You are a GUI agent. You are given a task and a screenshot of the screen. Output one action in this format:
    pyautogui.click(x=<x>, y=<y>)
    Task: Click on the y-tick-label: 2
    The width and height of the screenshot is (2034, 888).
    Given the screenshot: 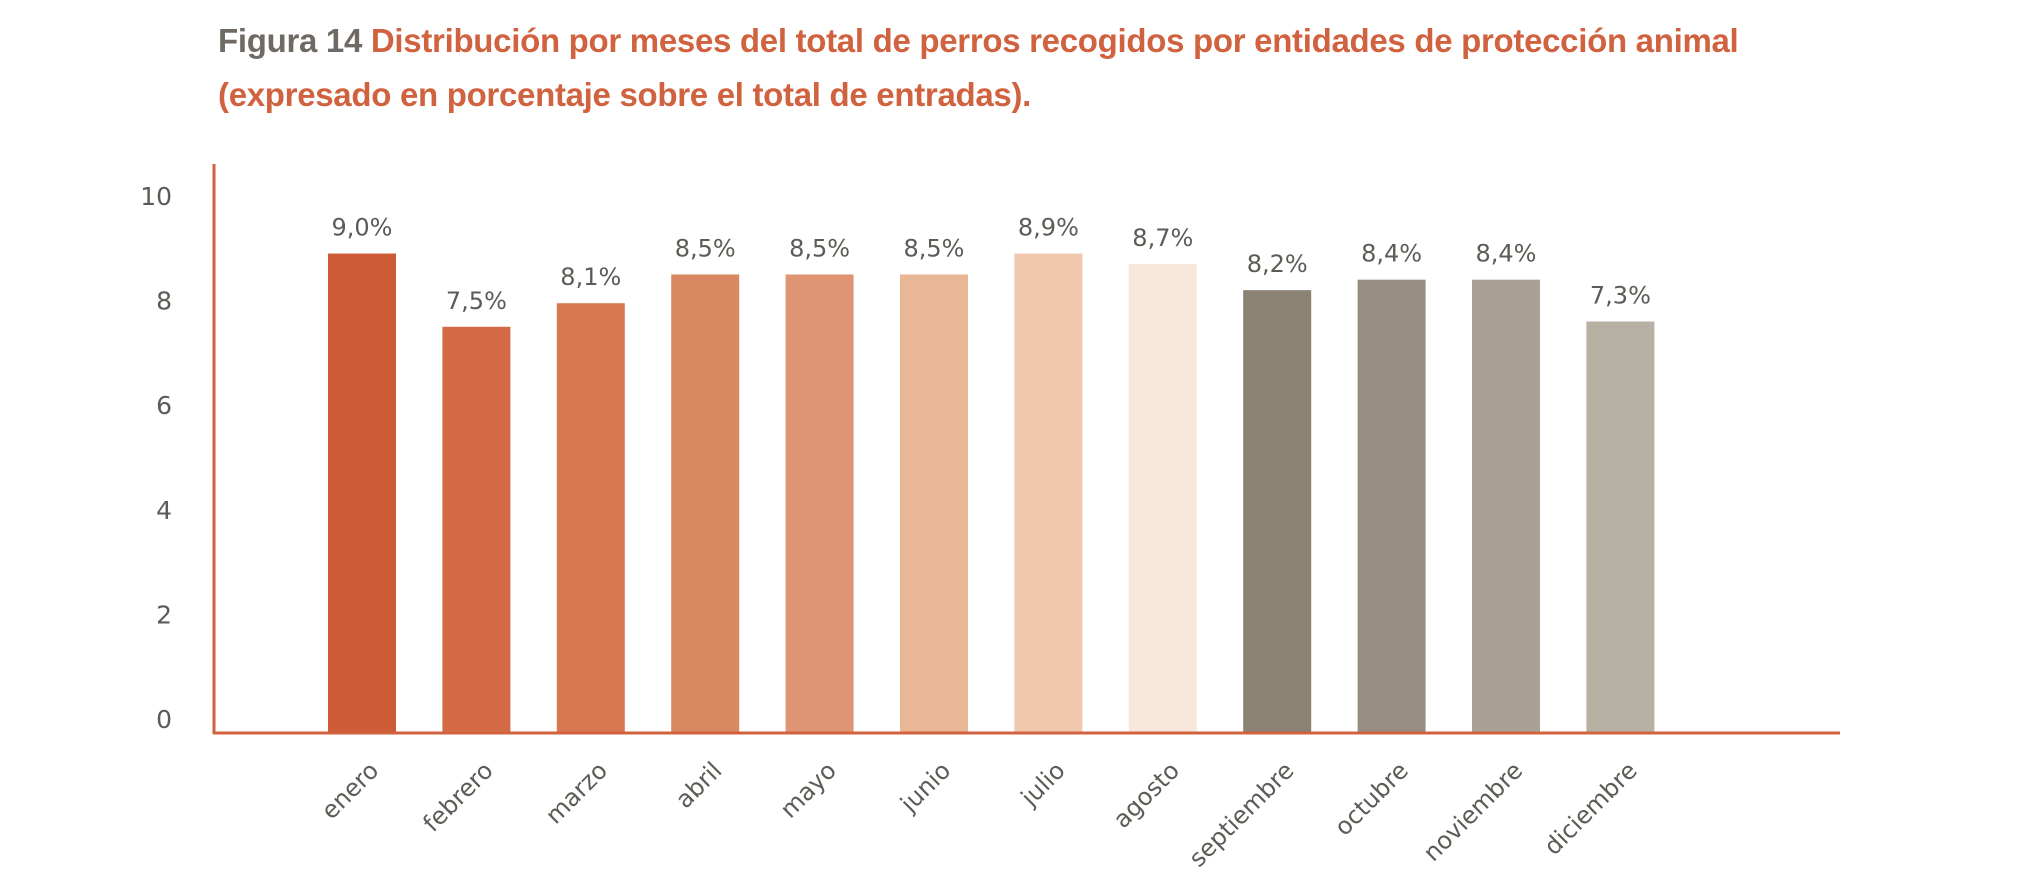 What is the action you would take?
    pyautogui.click(x=164, y=614)
    